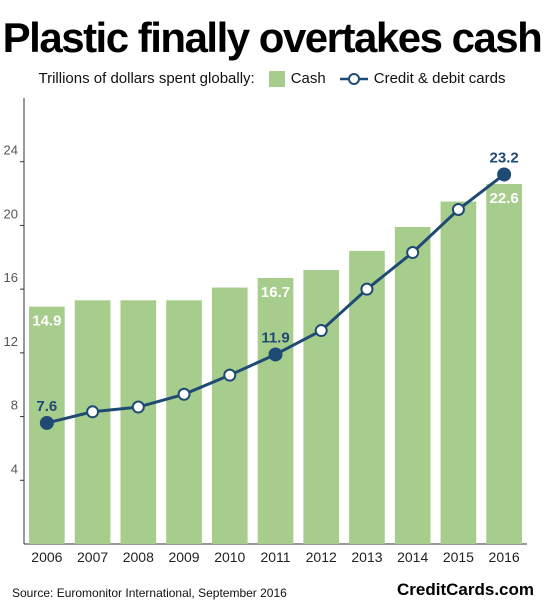 The width and height of the screenshot is (544, 614). I want to click on cards-data-label: 23.2, so click(504, 157).